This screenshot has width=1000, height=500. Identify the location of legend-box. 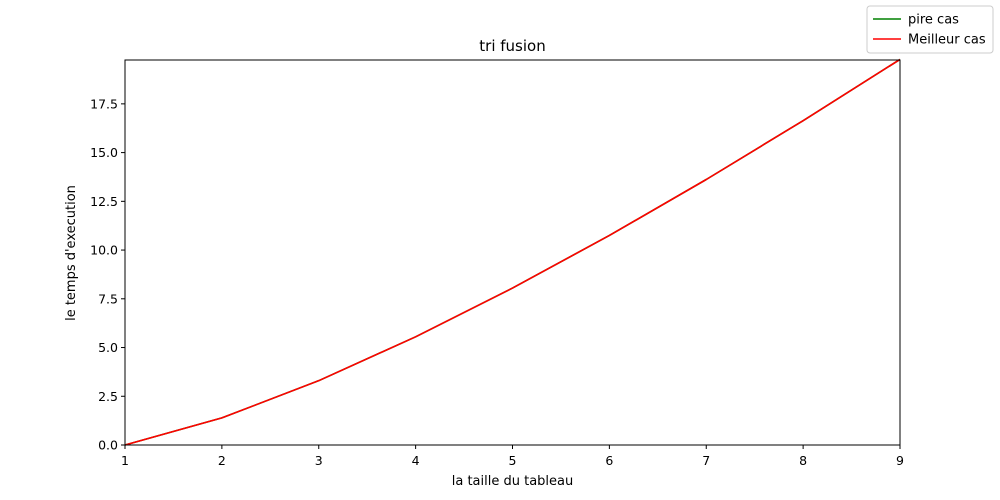
(930, 29).